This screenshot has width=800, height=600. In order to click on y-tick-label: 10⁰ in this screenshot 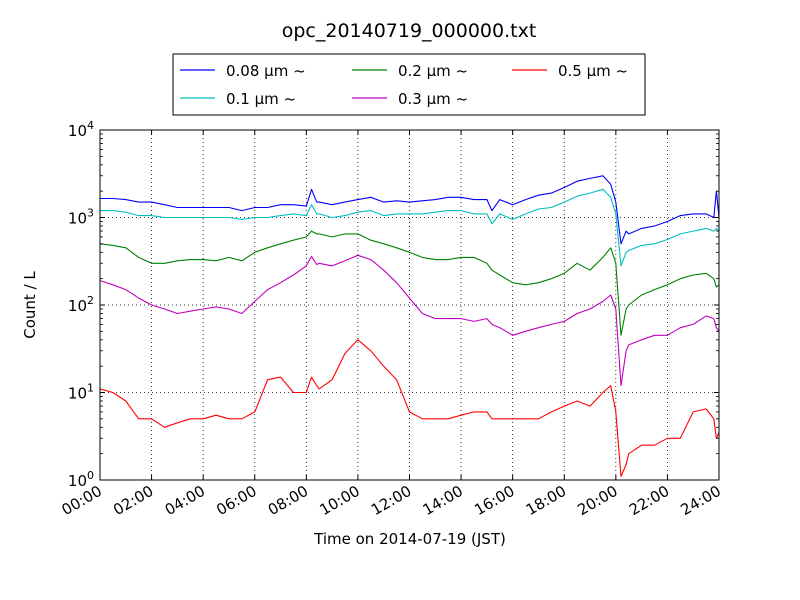, I will do `click(81, 479)`.